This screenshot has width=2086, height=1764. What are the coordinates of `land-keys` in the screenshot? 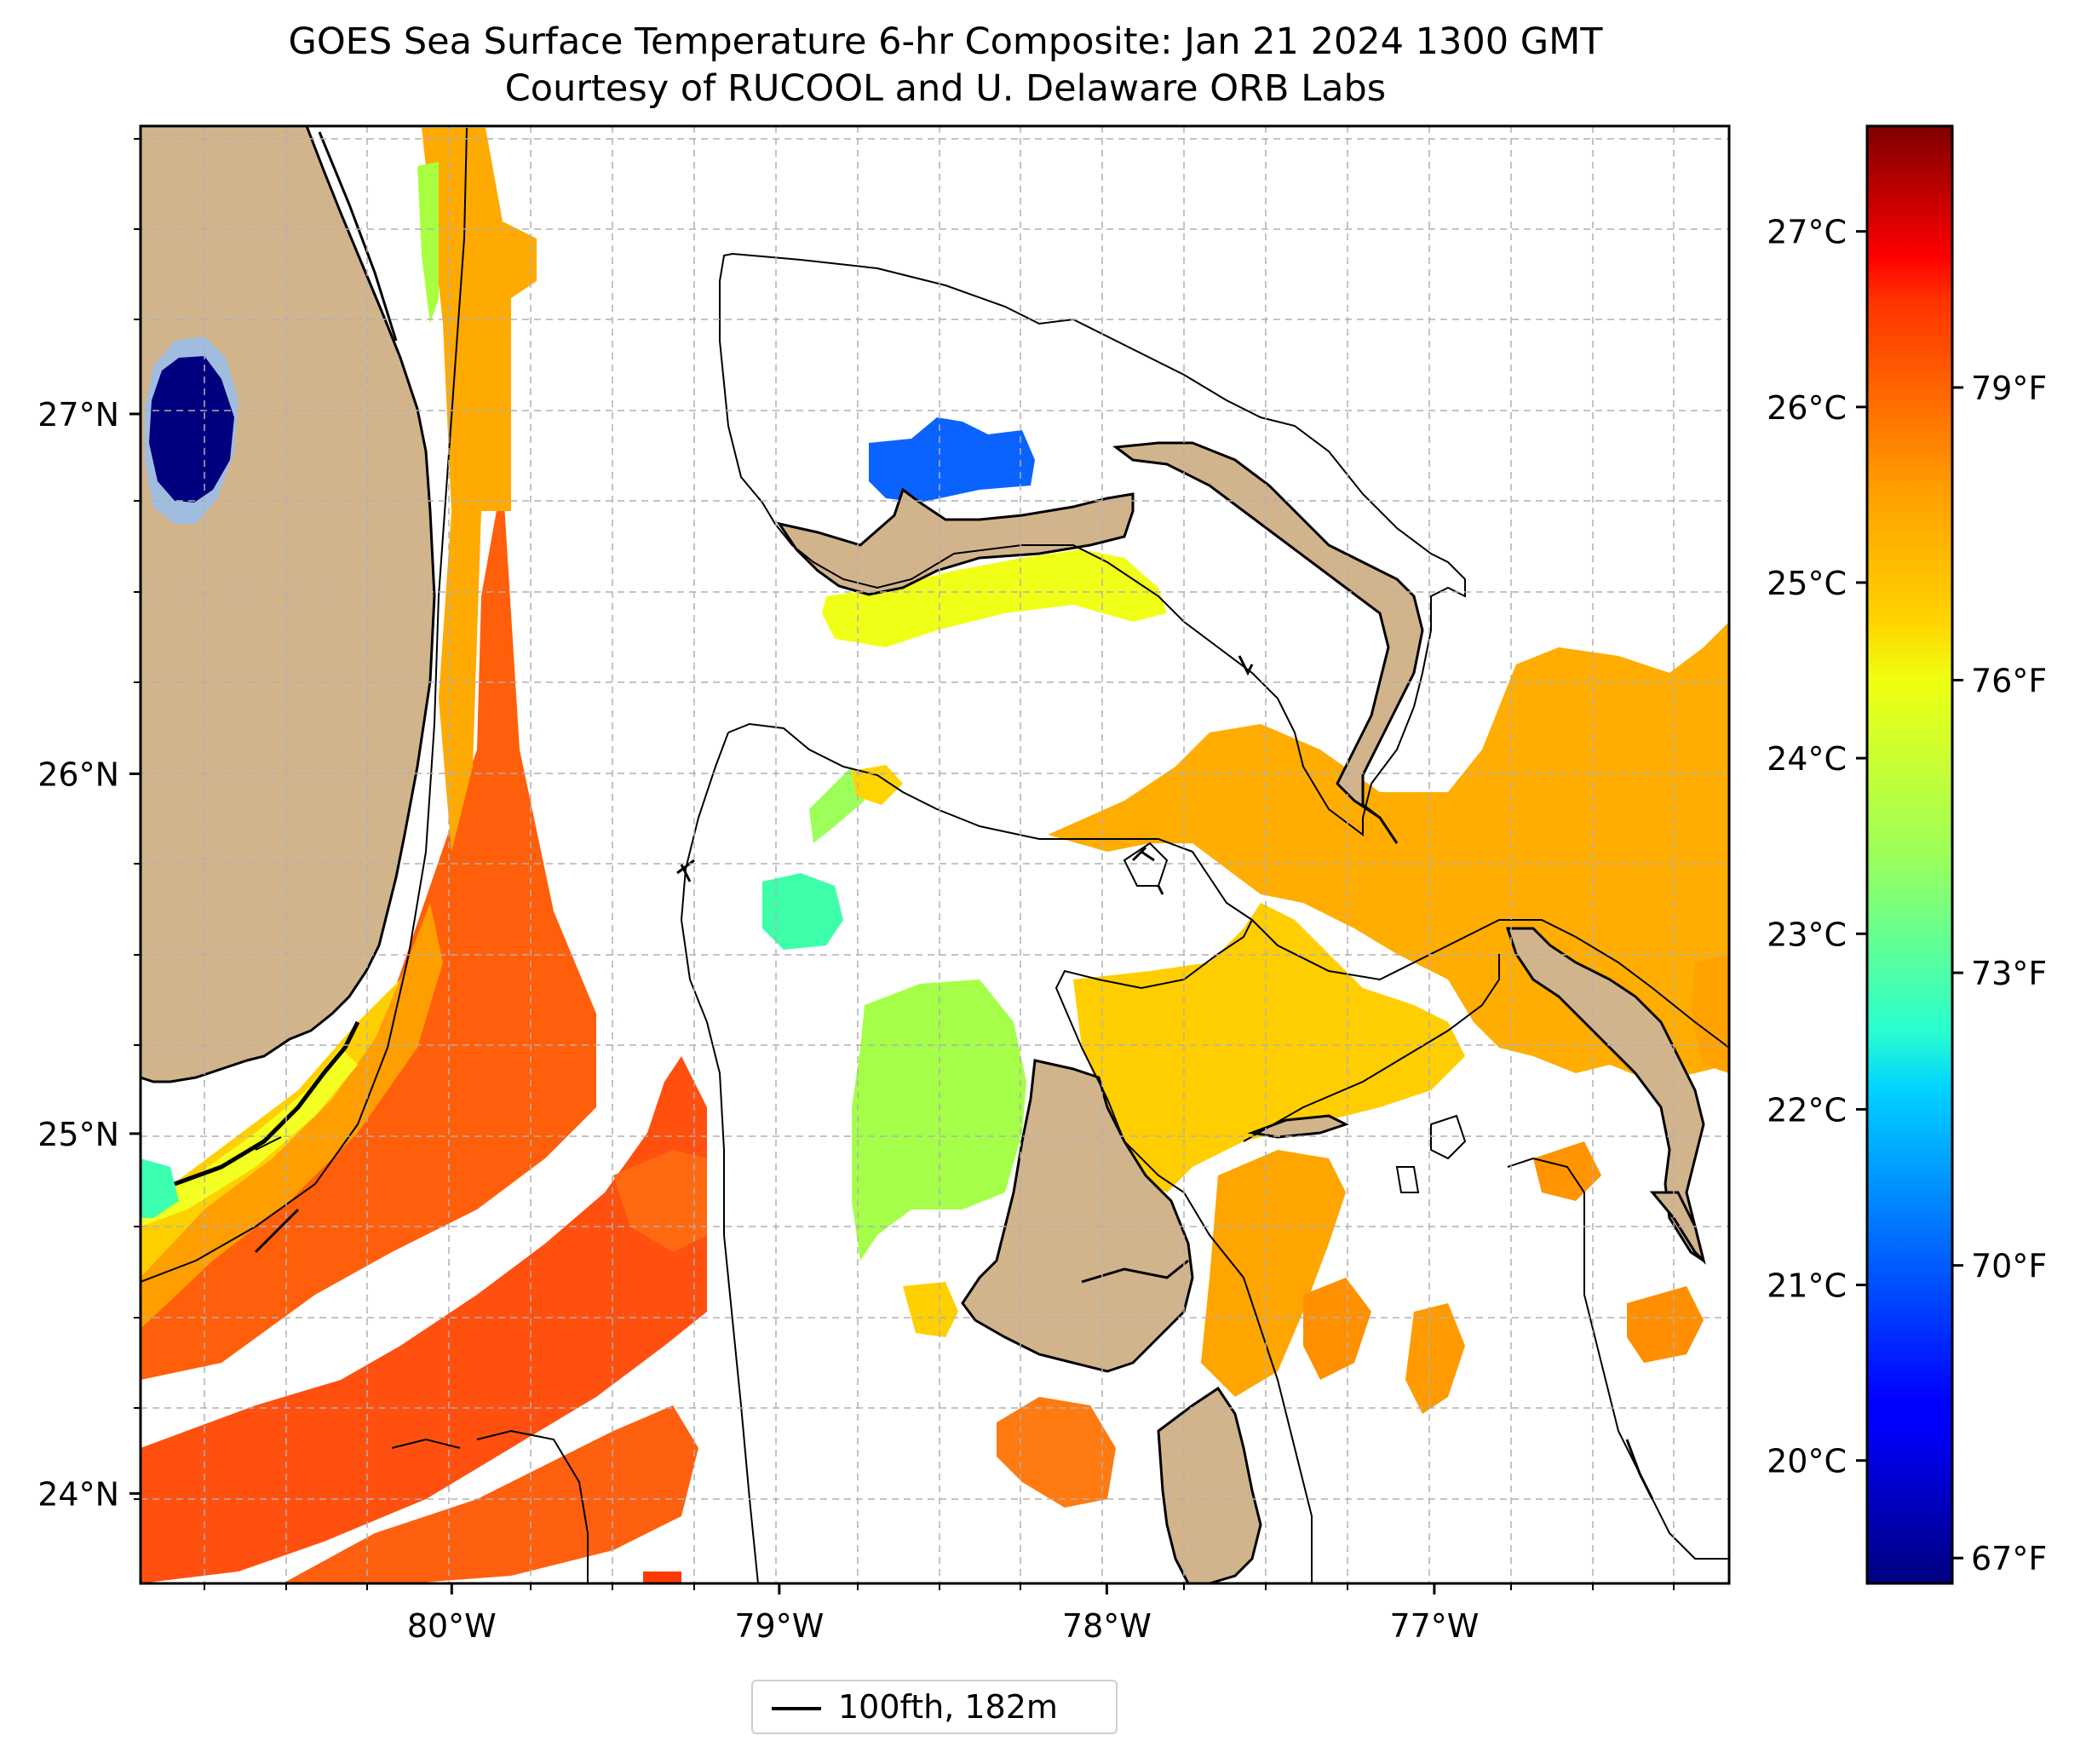 It's located at (267, 1103).